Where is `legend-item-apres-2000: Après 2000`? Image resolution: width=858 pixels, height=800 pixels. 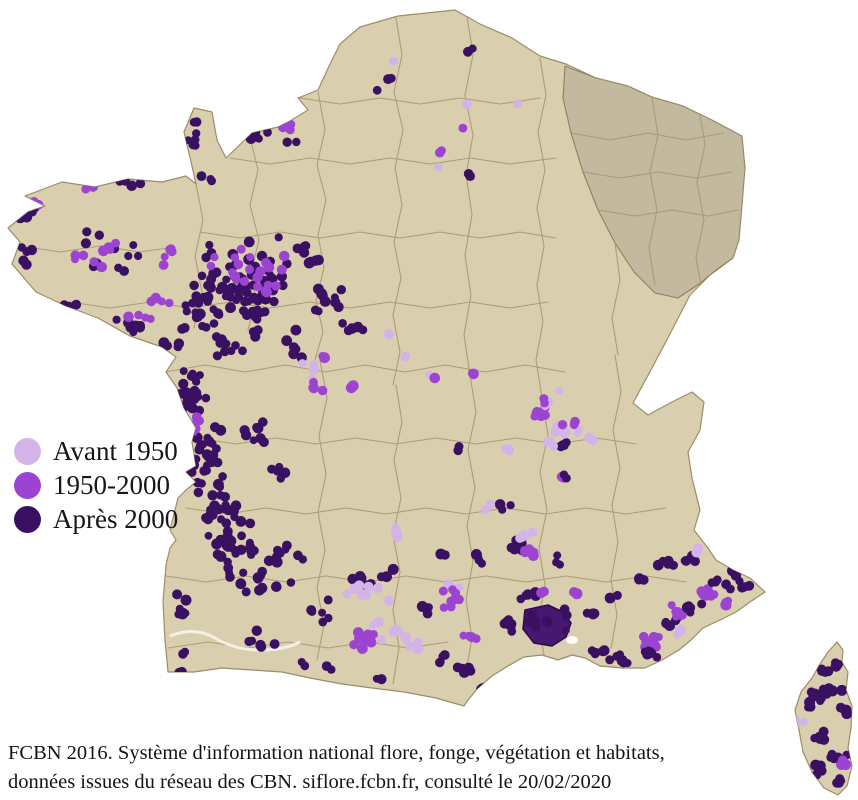
legend-item-apres-2000: Après 2000 is located at coordinates (96, 519).